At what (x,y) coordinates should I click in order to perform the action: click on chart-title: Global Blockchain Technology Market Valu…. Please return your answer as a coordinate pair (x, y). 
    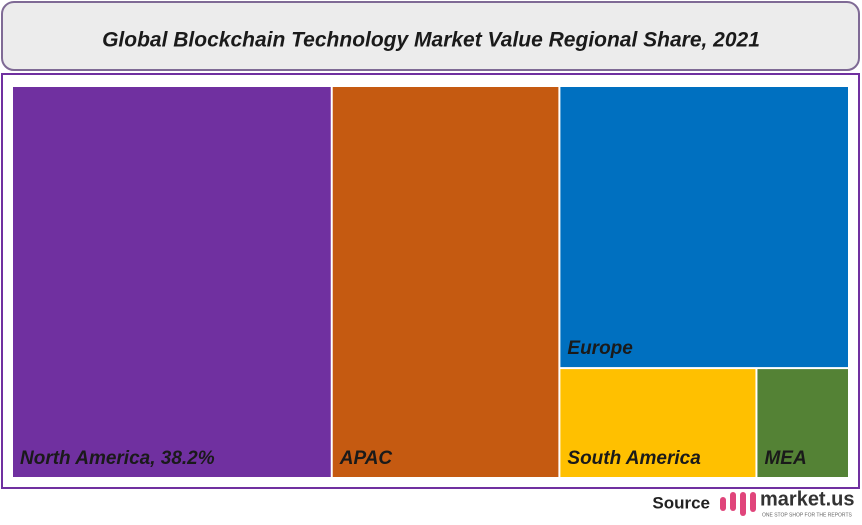
    Looking at the image, I should click on (431, 40).